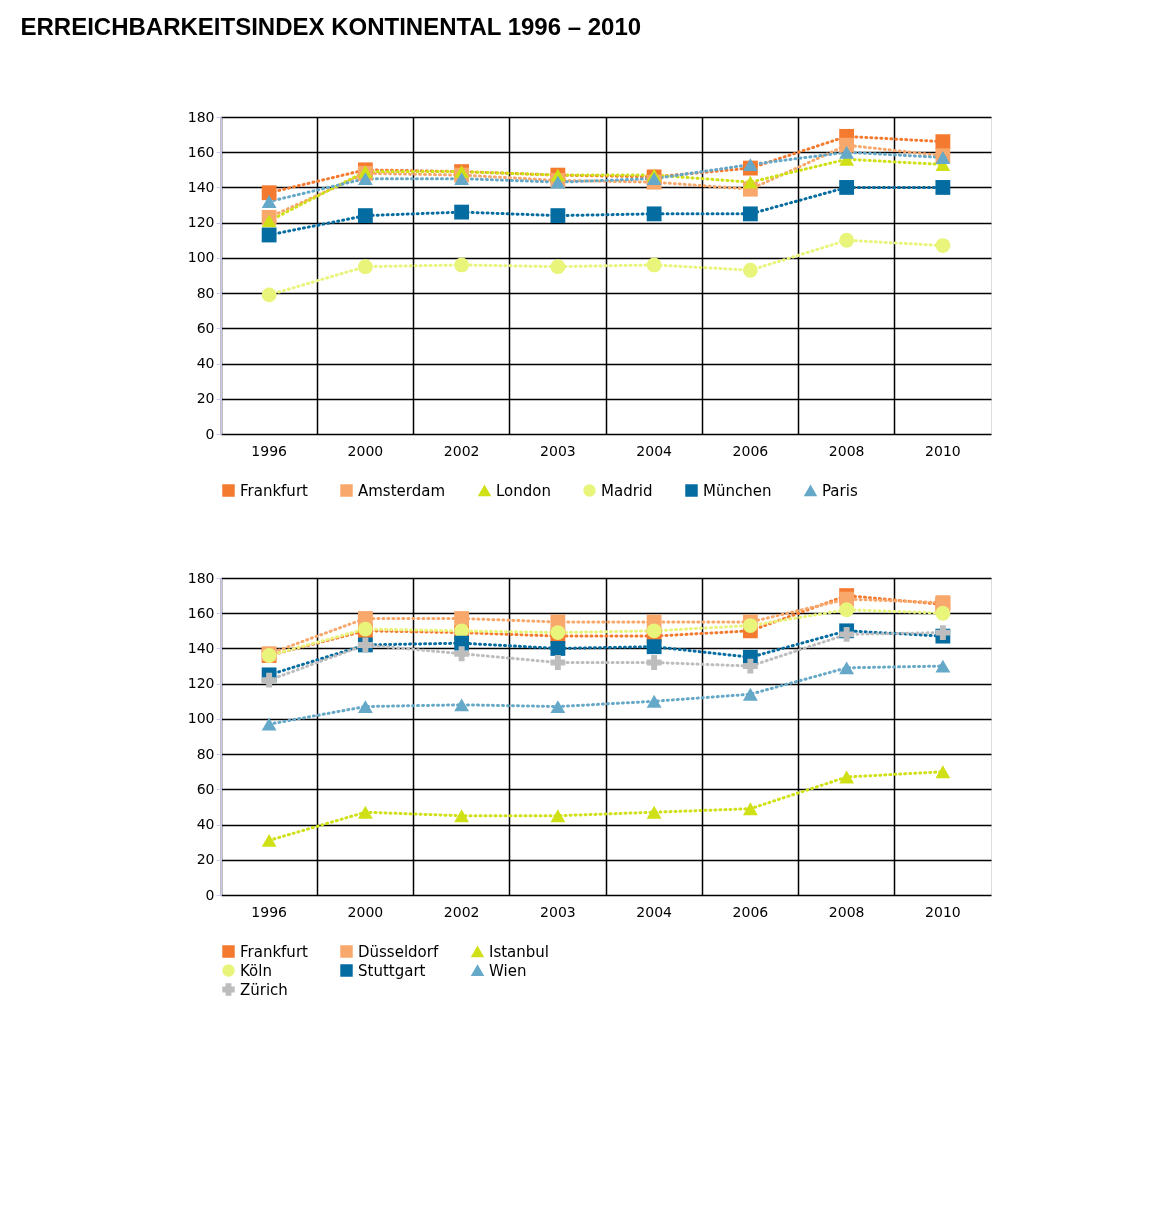 The width and height of the screenshot is (1151, 1215). Describe the element at coordinates (398, 951) in the screenshot. I see `legend-label: Düsseldorf` at that location.